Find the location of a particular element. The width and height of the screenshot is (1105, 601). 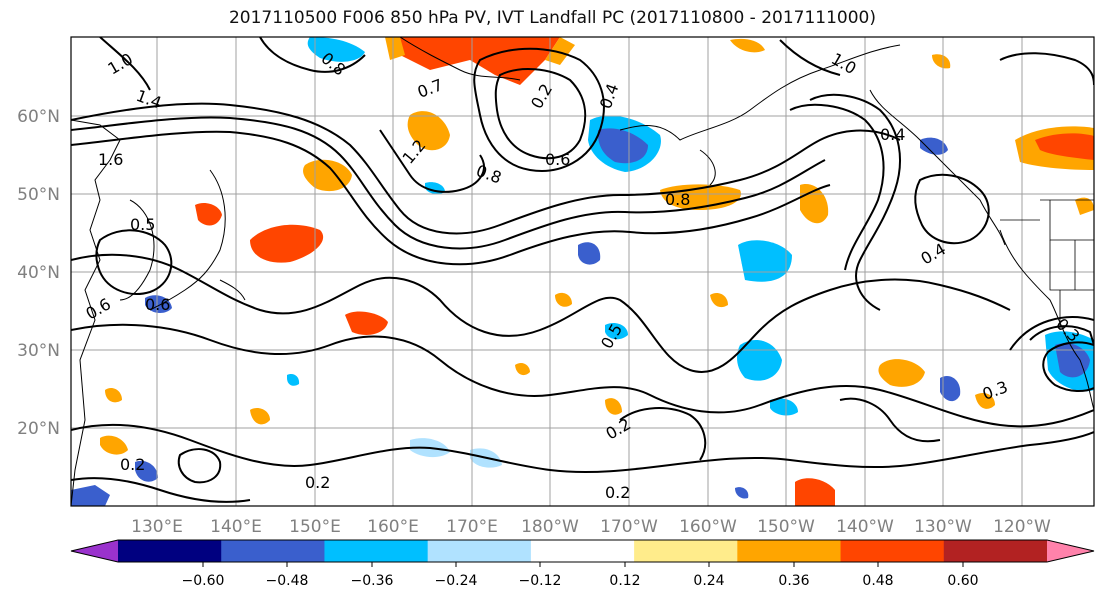

lat-label: 20°N is located at coordinates (38, 429).